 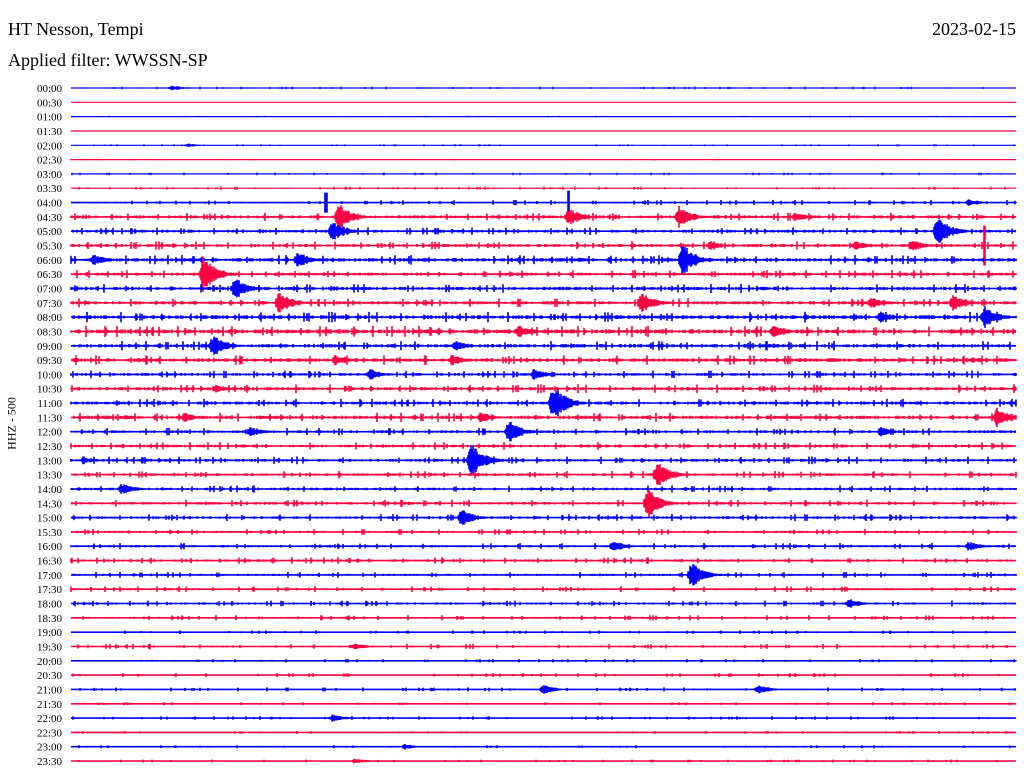 I want to click on row-label: 16:30, so click(x=50, y=562).